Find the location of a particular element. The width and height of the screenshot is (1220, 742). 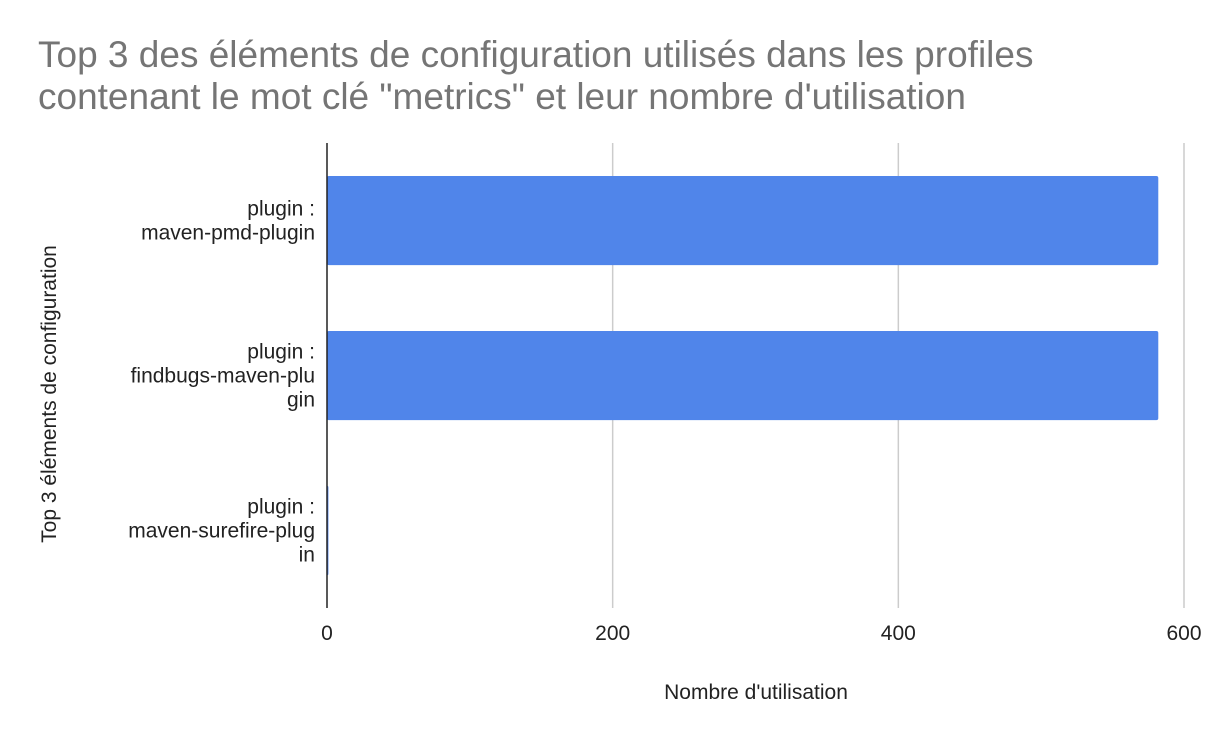

x-tick-label: 600 is located at coordinates (1183, 633).